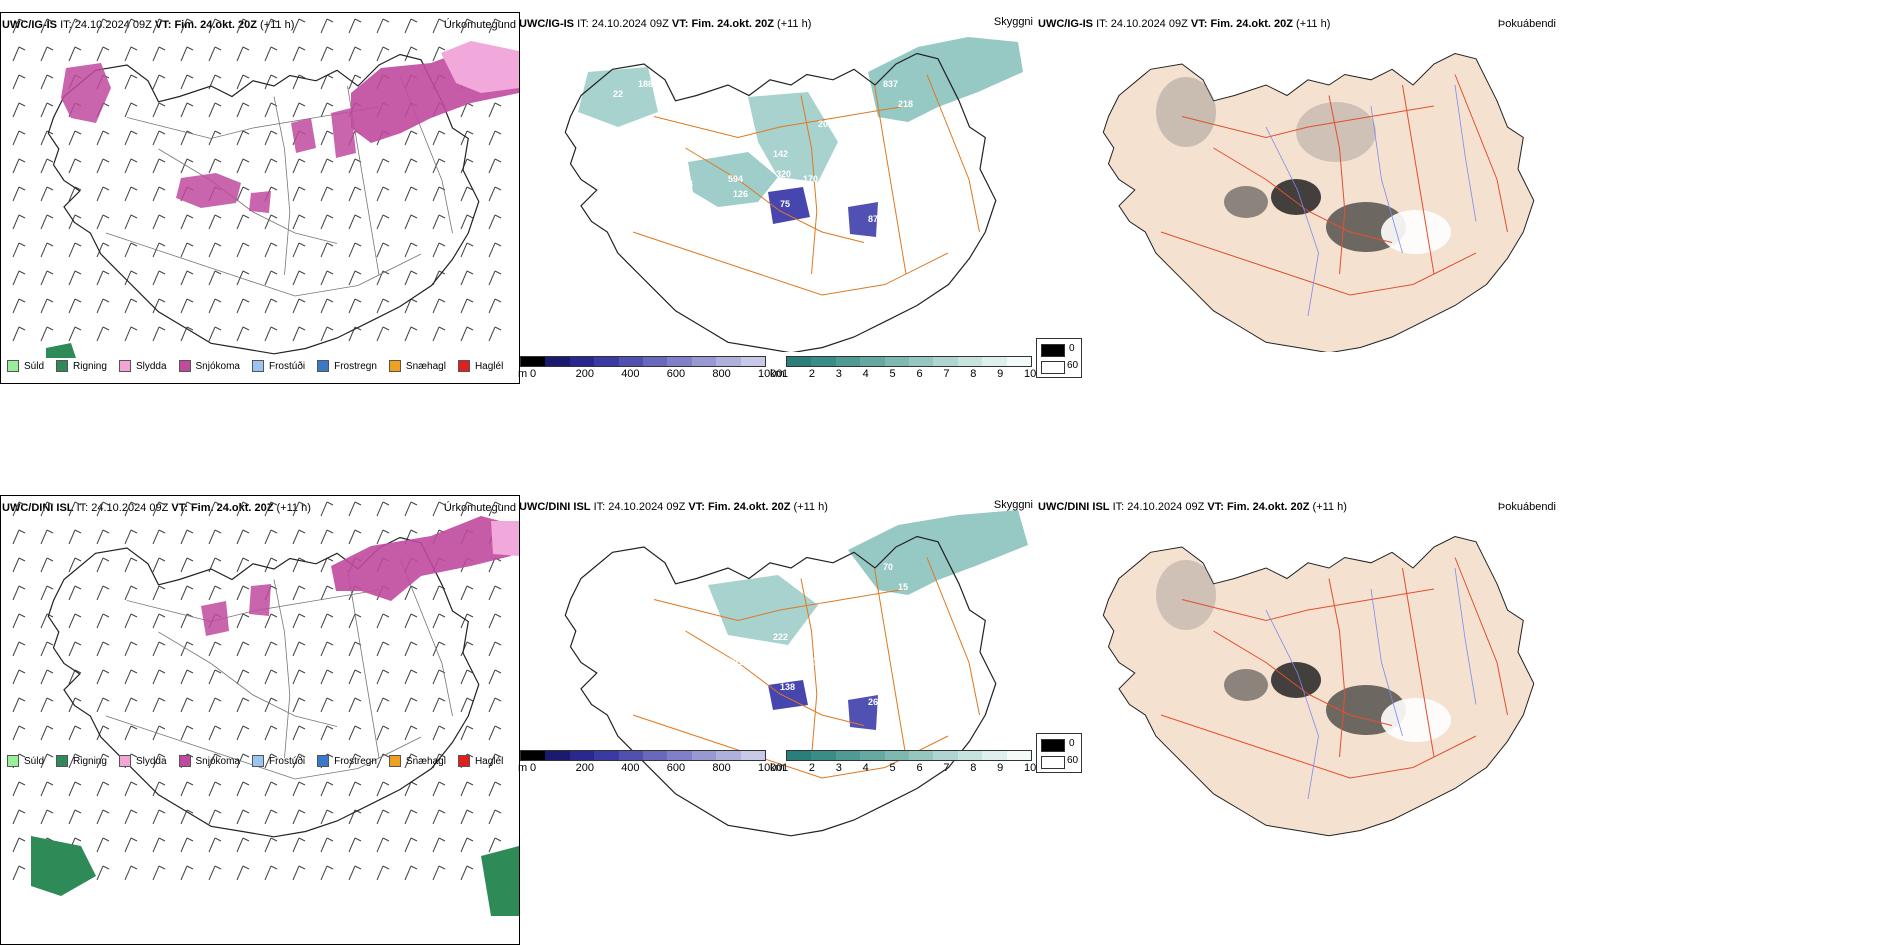 This screenshot has width=1900, height=950. Describe the element at coordinates (620, 577) in the screenshot. I see `cloud-base-label: 257` at that location.